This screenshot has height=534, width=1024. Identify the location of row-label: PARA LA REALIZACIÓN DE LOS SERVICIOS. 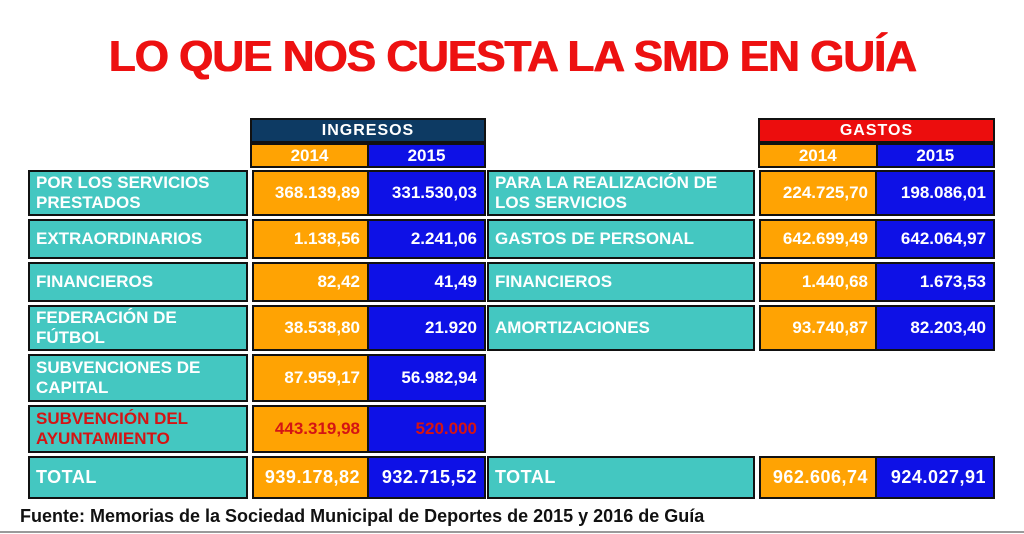
(621, 193).